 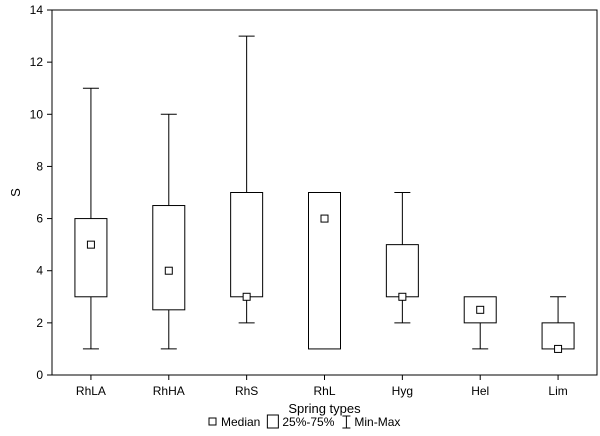 I want to click on legend-entry-box: 25%-75%, so click(x=300, y=421).